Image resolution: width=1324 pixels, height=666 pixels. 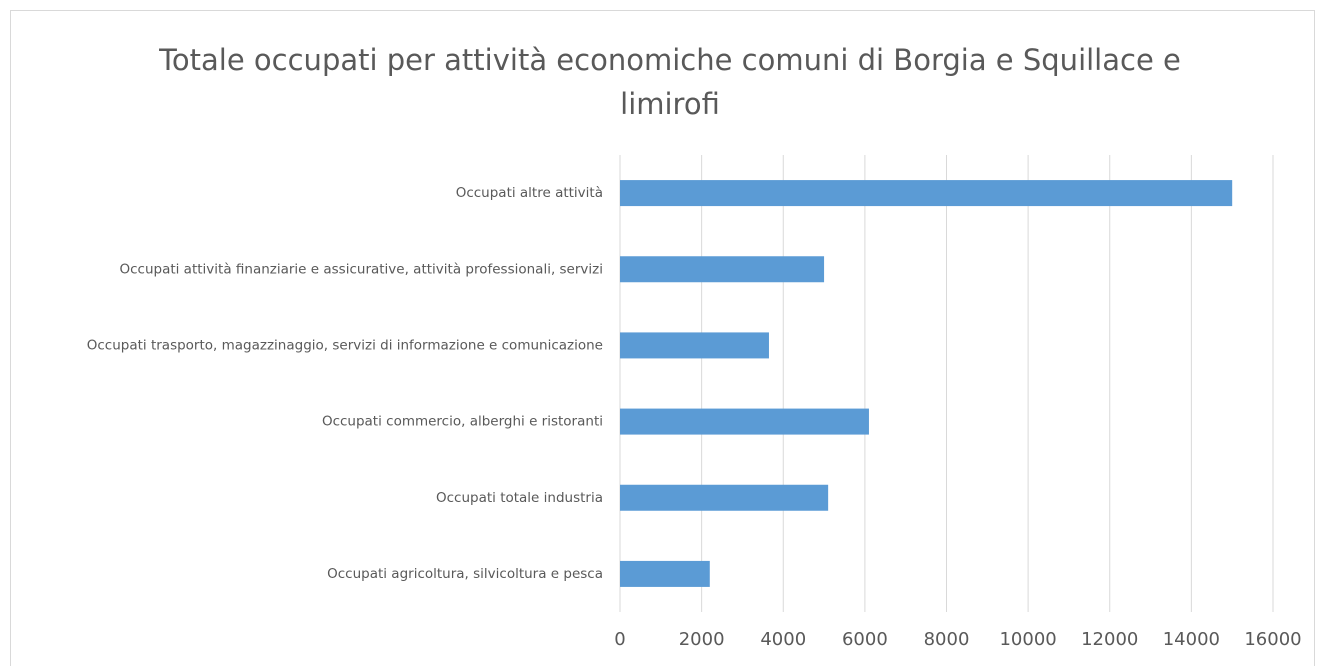 What do you see at coordinates (783, 639) in the screenshot?
I see `x-tick-label: 4000` at bounding box center [783, 639].